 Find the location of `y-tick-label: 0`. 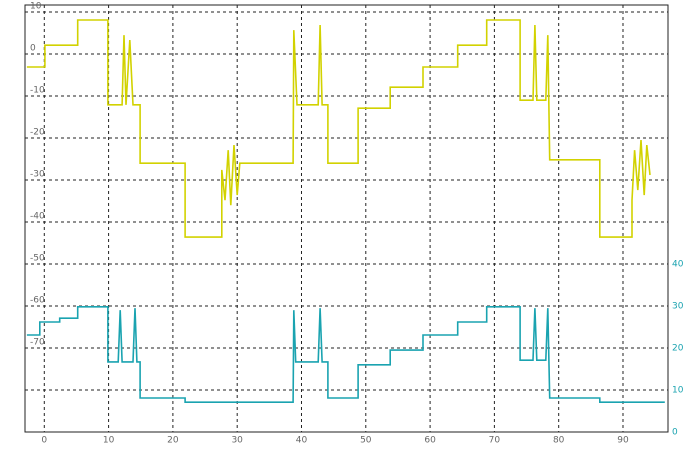

y-tick-label: 0 is located at coordinates (33, 49).